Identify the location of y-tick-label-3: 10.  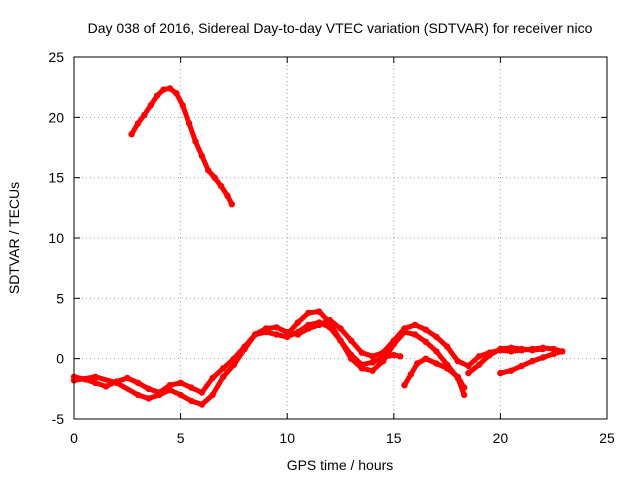
(56, 238).